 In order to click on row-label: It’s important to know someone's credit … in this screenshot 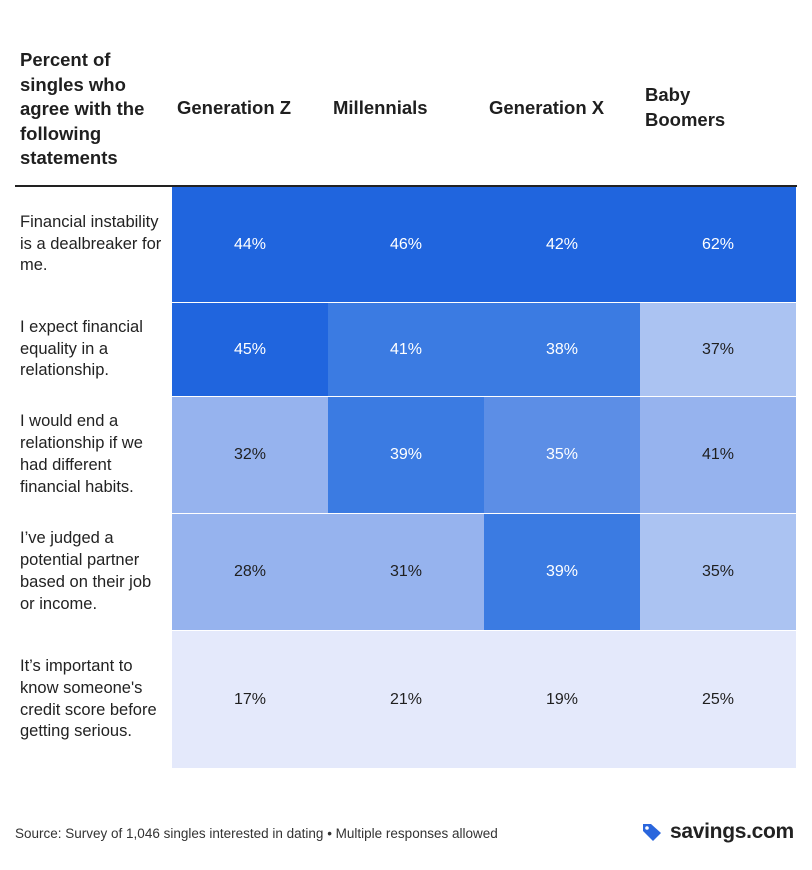, I will do `click(88, 698)`.